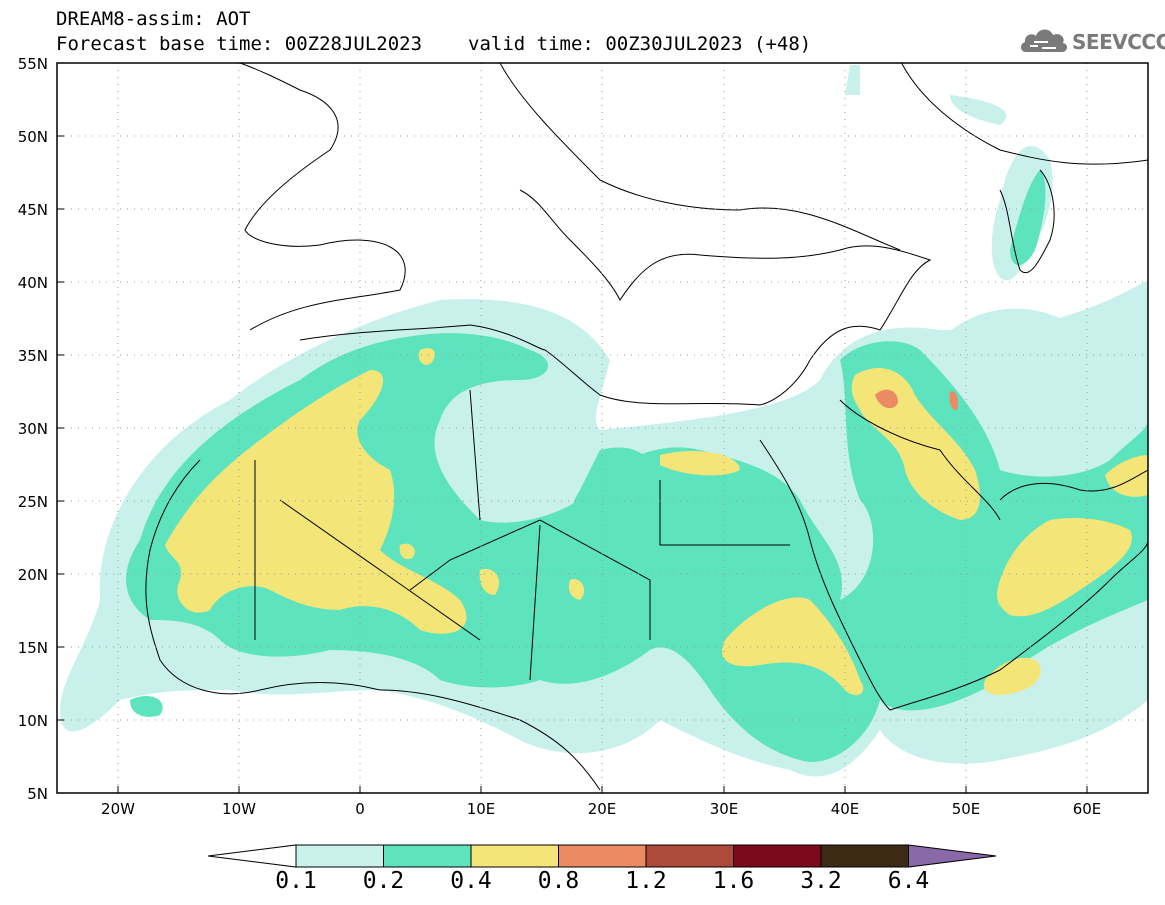 Image resolution: width=1165 pixels, height=905 pixels. I want to click on colorbar-label: 3.2, so click(821, 881).